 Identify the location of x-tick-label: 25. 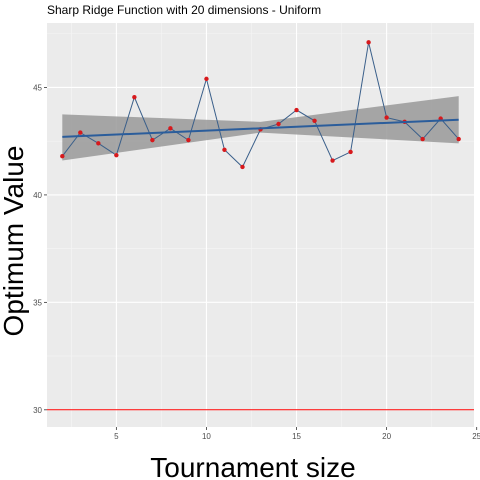
(476, 436).